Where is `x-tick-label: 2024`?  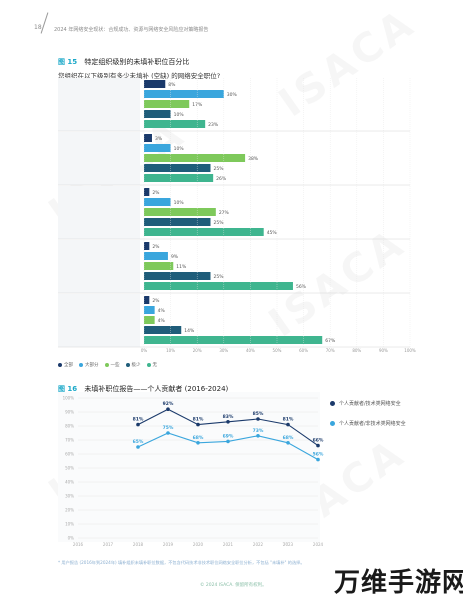
x-tick-label: 2024 is located at coordinates (318, 544).